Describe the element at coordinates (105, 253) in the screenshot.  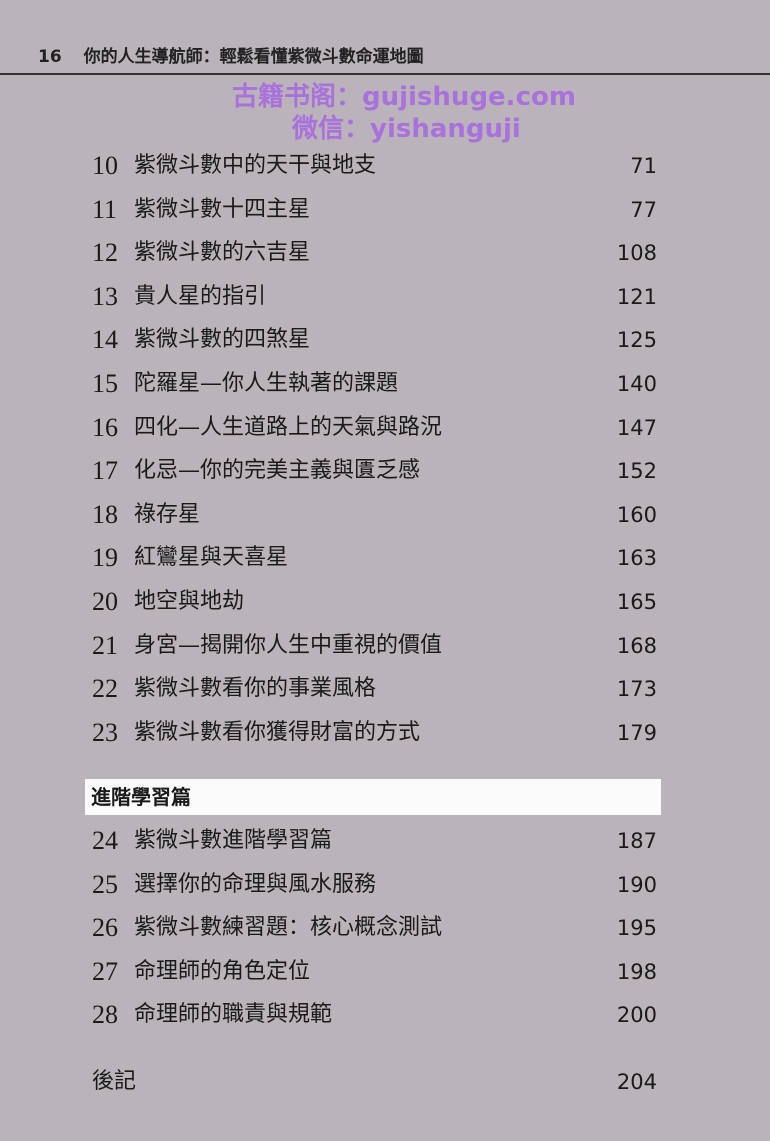
I see `entry-number: 12` at that location.